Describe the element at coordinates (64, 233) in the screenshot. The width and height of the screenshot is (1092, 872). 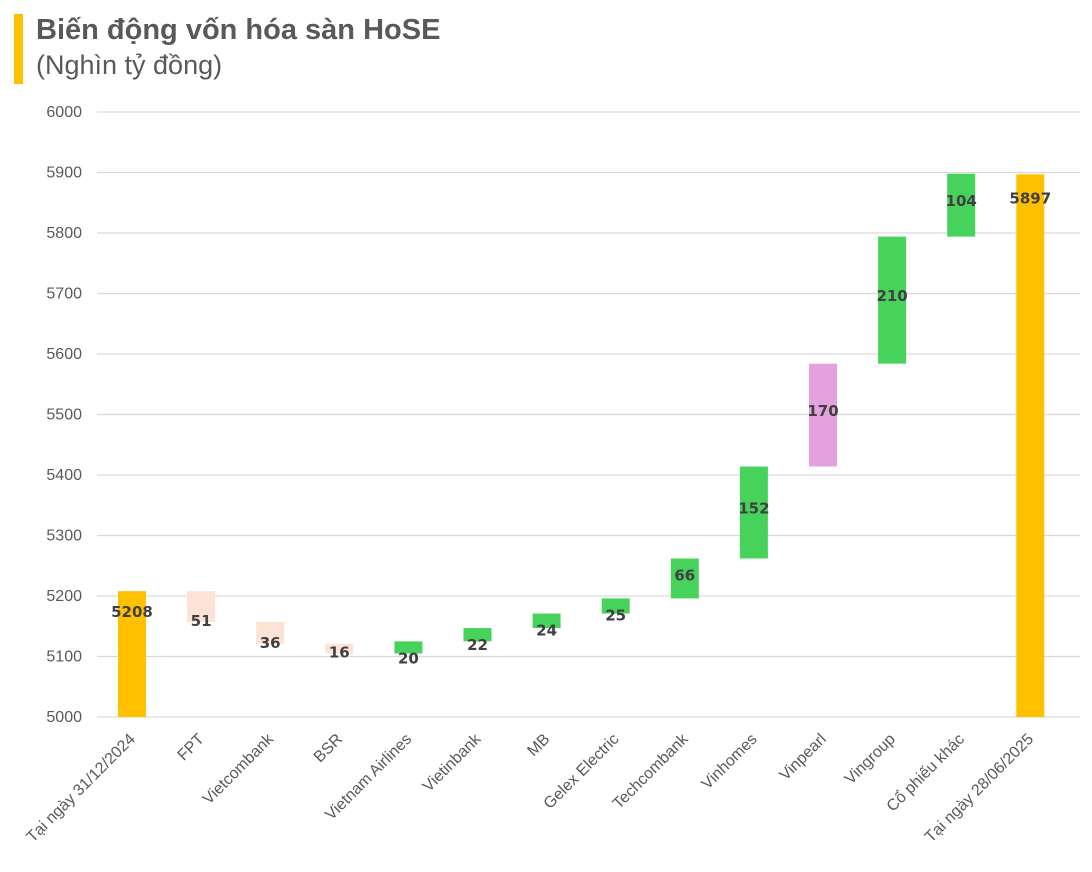
I see `y-tick-label: 5800` at that location.